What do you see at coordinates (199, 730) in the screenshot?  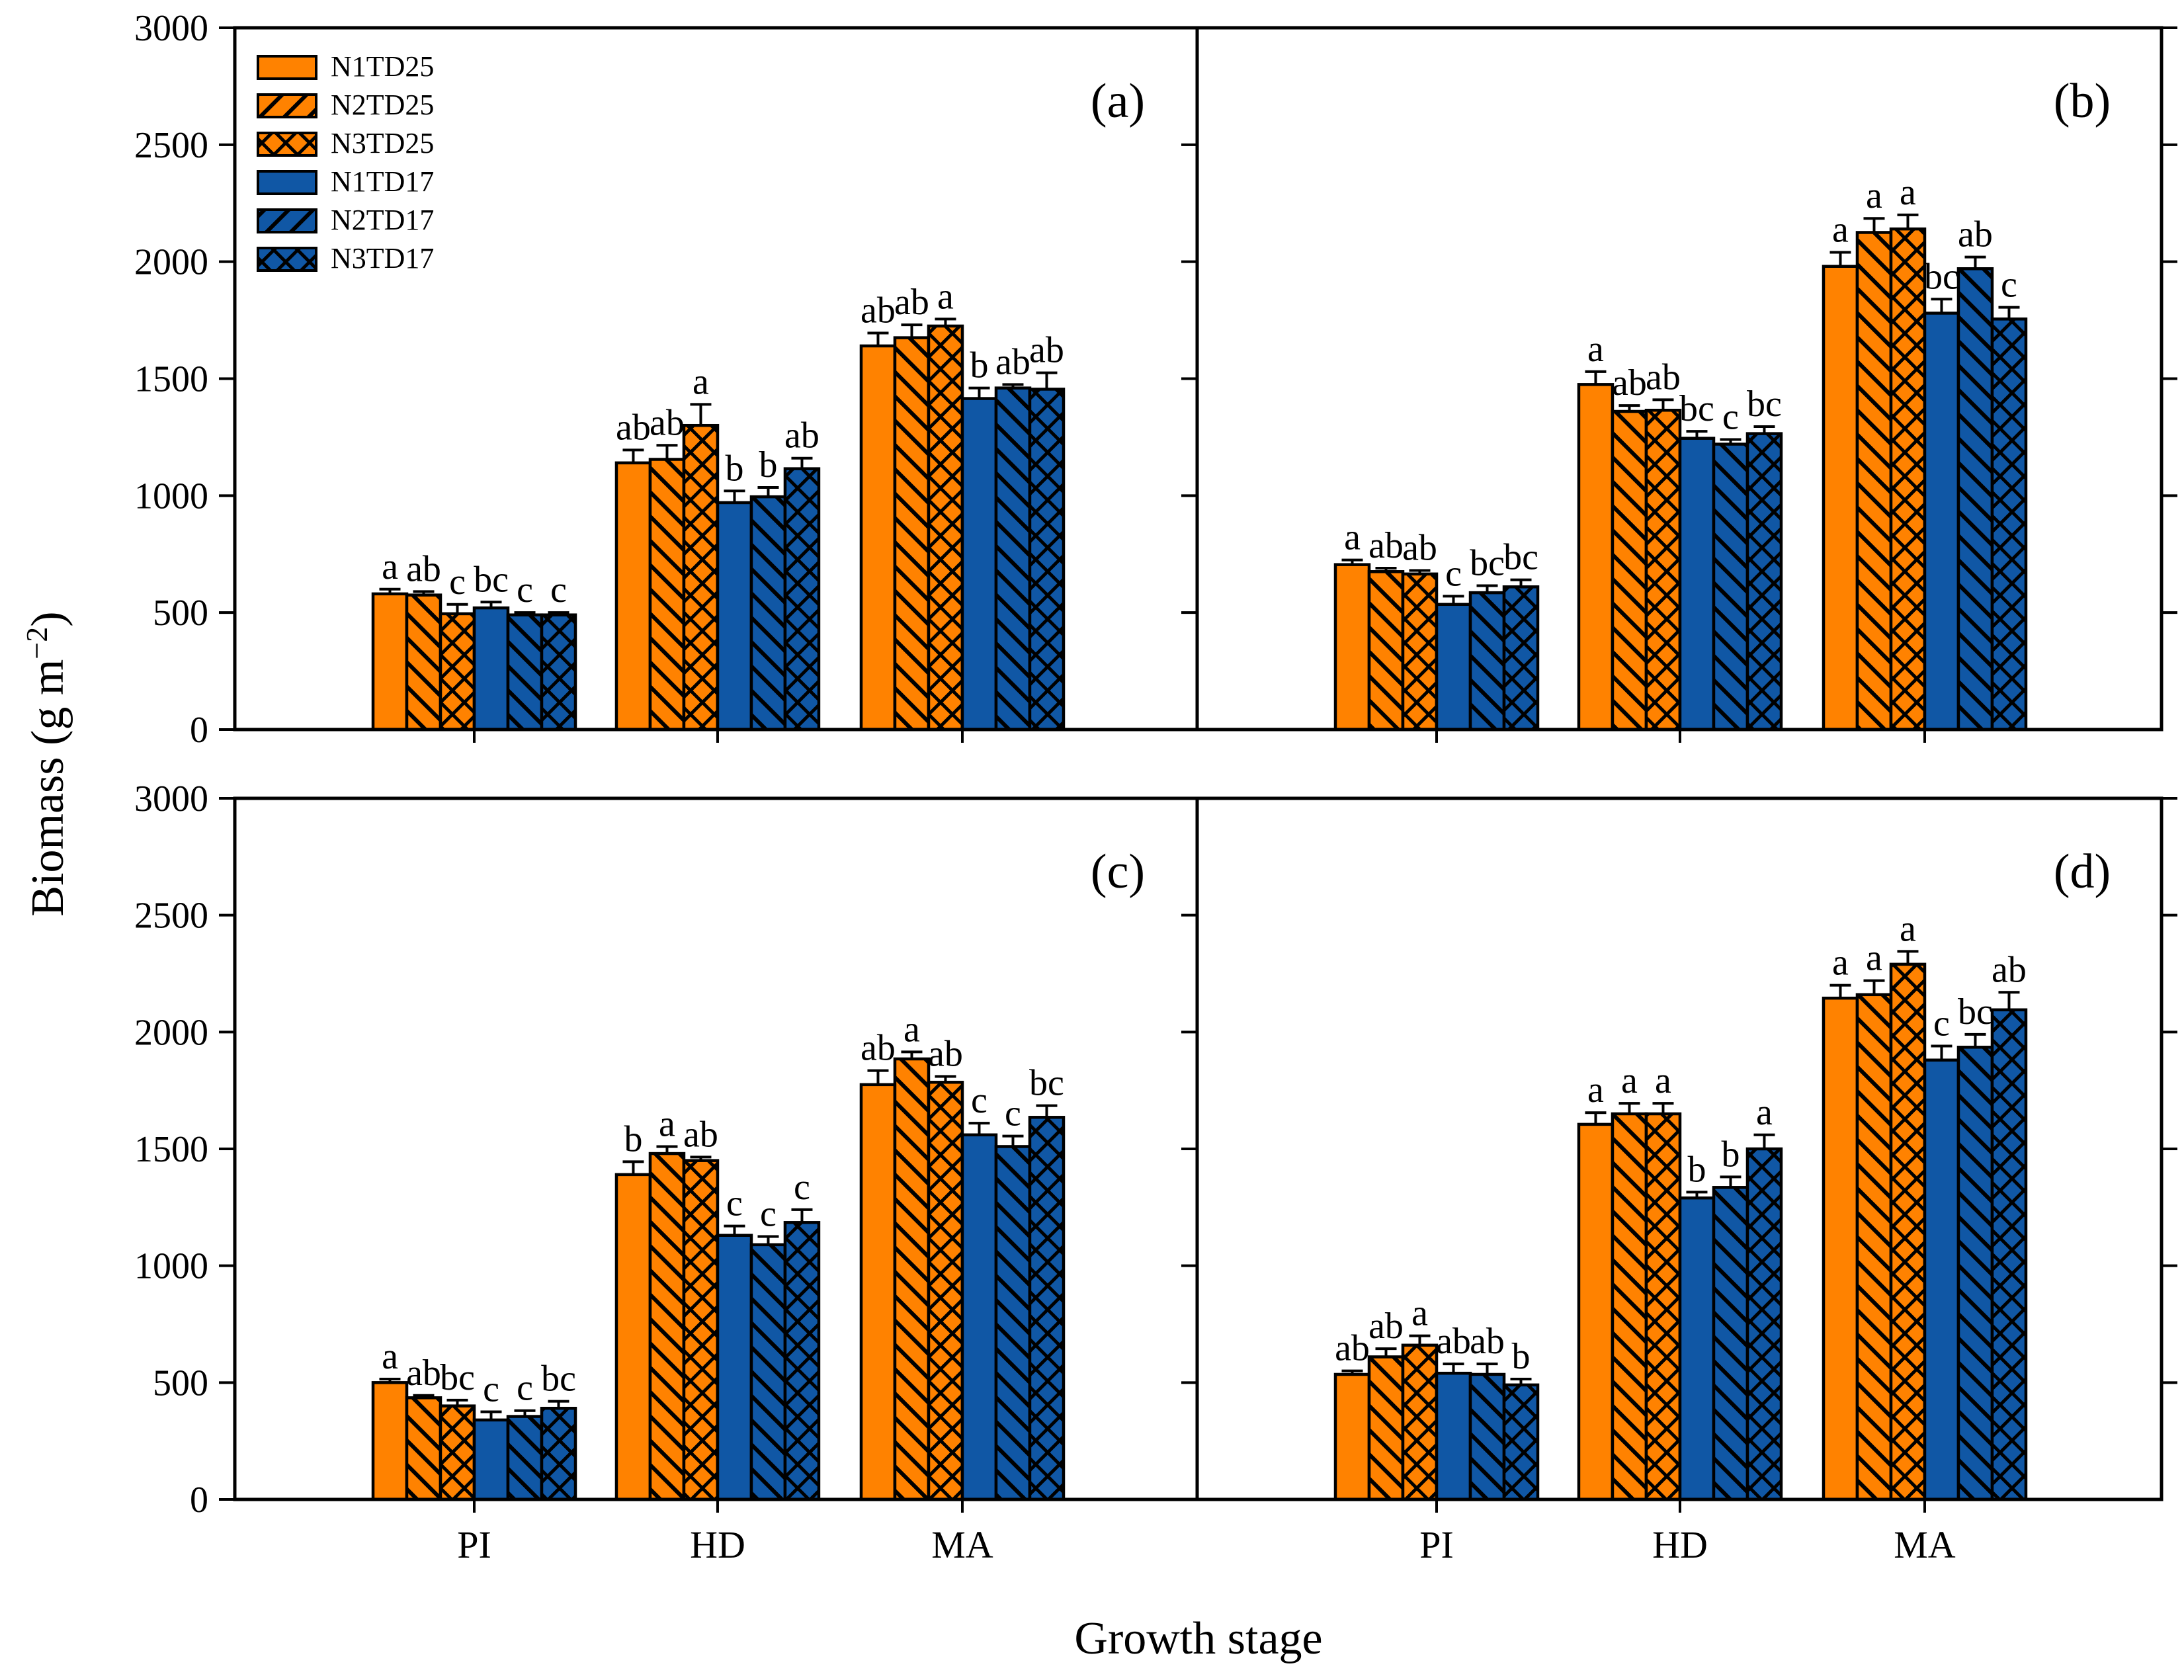 I see `y-tick-label: 0` at bounding box center [199, 730].